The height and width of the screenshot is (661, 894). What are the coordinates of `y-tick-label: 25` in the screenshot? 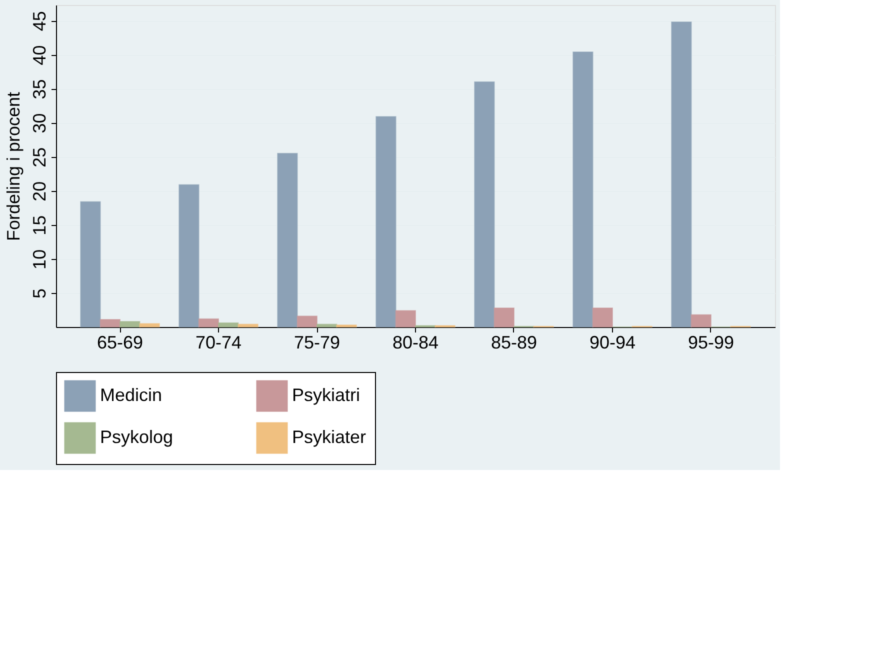 It's located at (40, 157).